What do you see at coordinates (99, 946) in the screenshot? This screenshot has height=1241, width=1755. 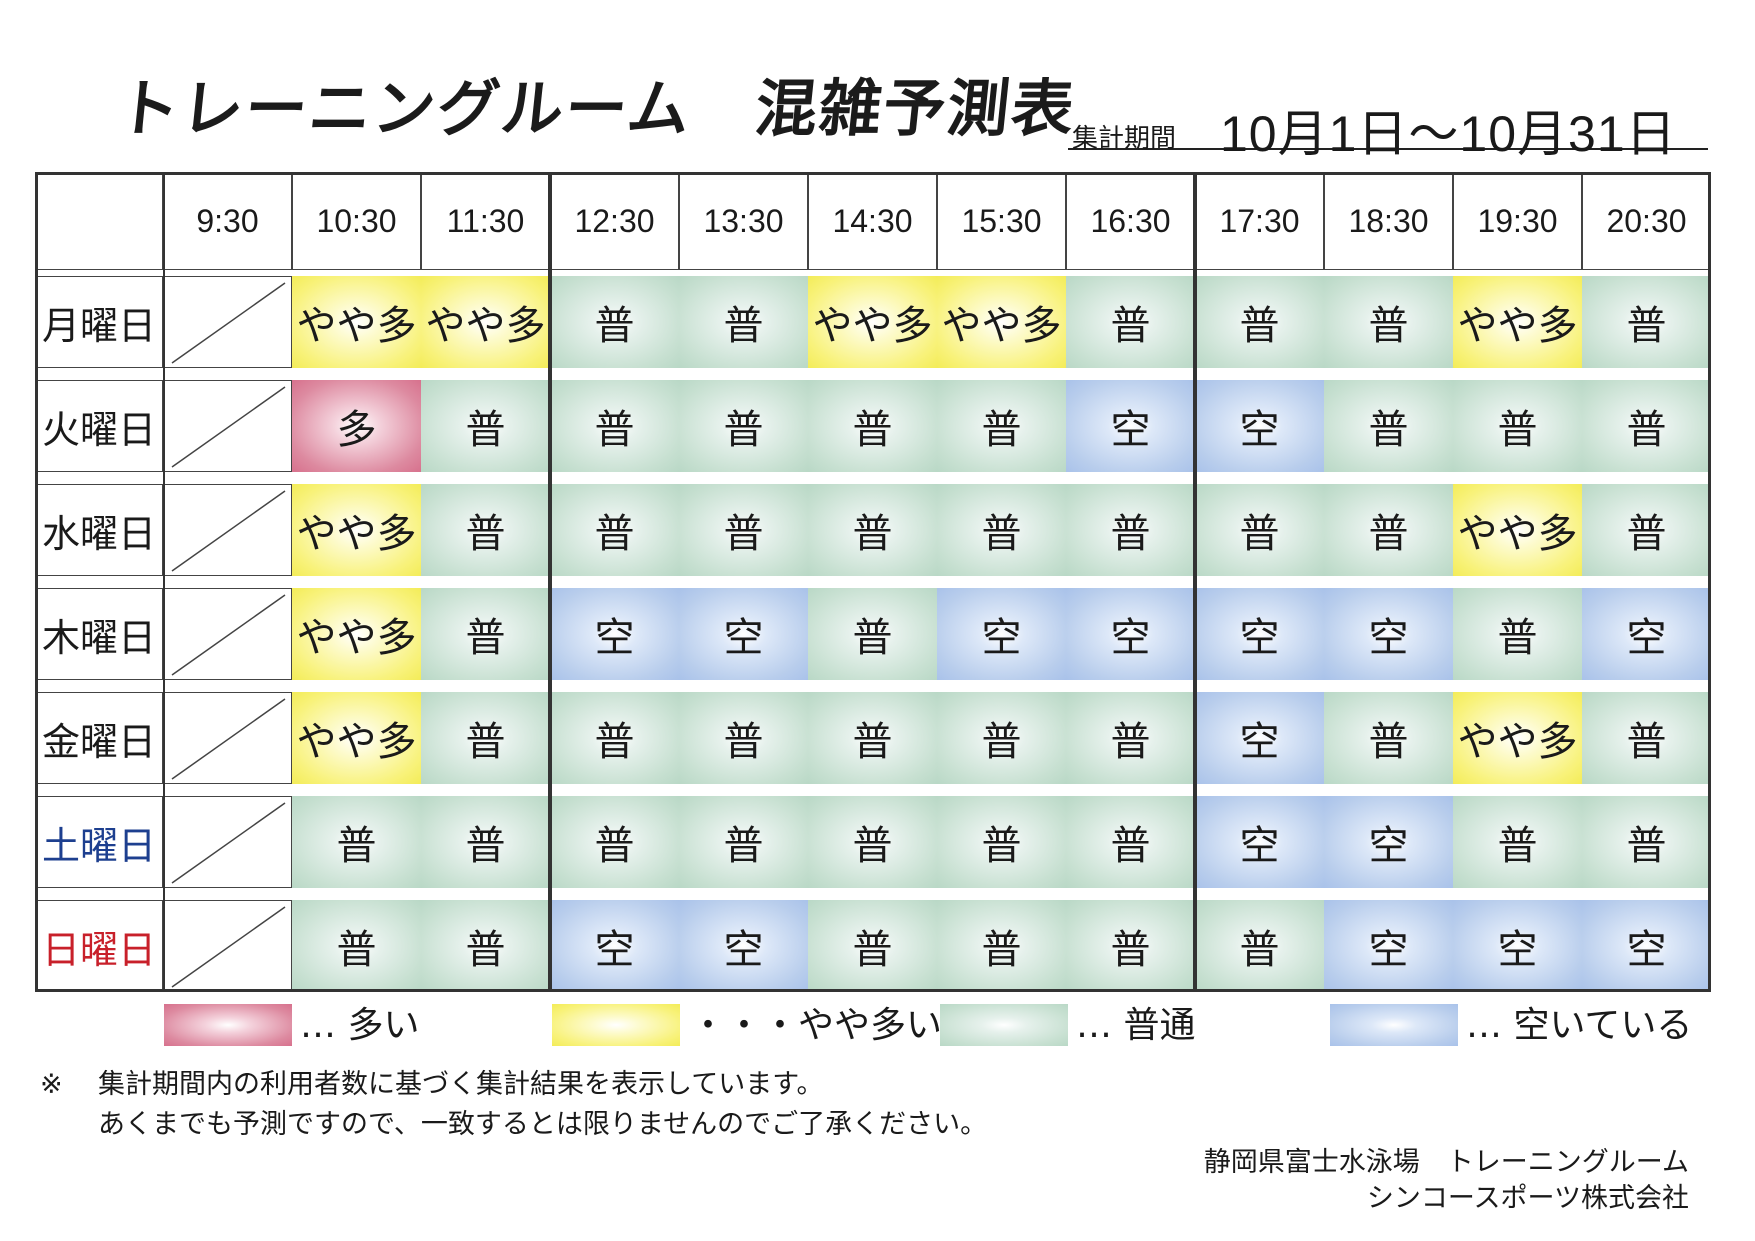 I see `day-label: 日曜日` at bounding box center [99, 946].